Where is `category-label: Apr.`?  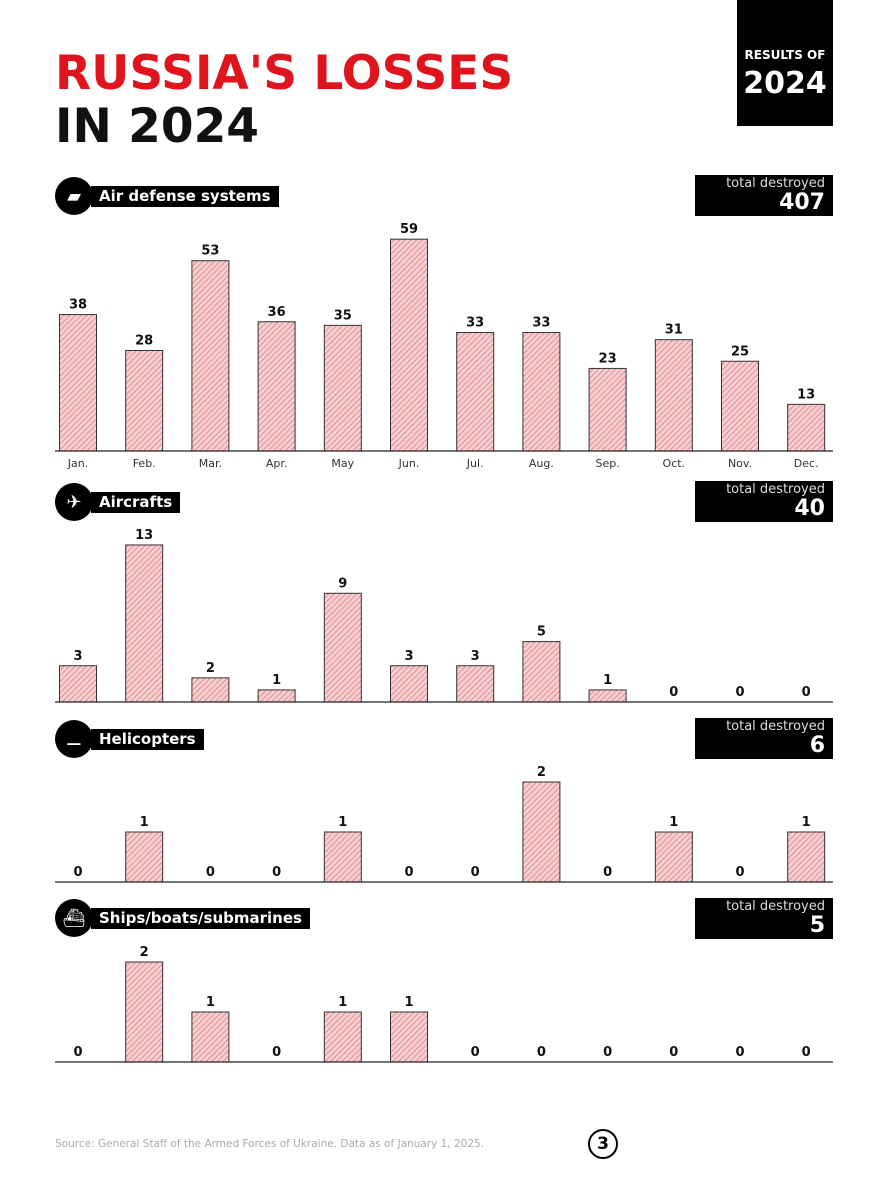 category-label: Apr. is located at coordinates (277, 463).